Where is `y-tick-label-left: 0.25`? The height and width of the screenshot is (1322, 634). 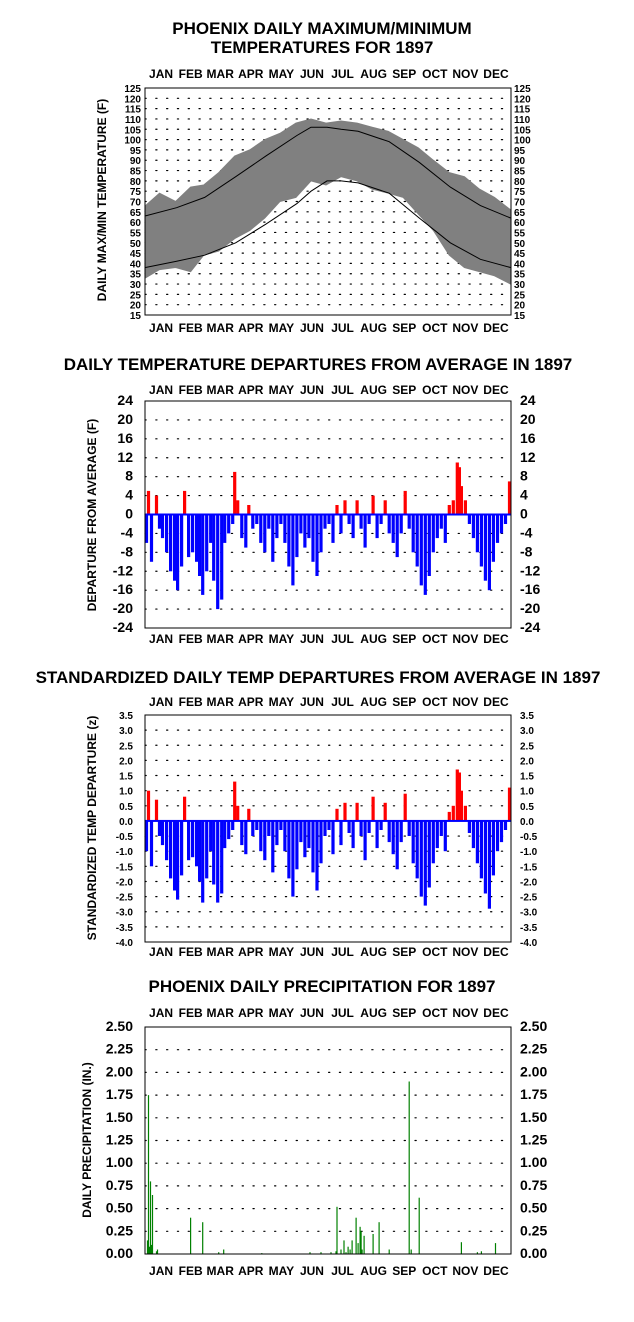 y-tick-label-left: 0.25 is located at coordinates (119, 1230).